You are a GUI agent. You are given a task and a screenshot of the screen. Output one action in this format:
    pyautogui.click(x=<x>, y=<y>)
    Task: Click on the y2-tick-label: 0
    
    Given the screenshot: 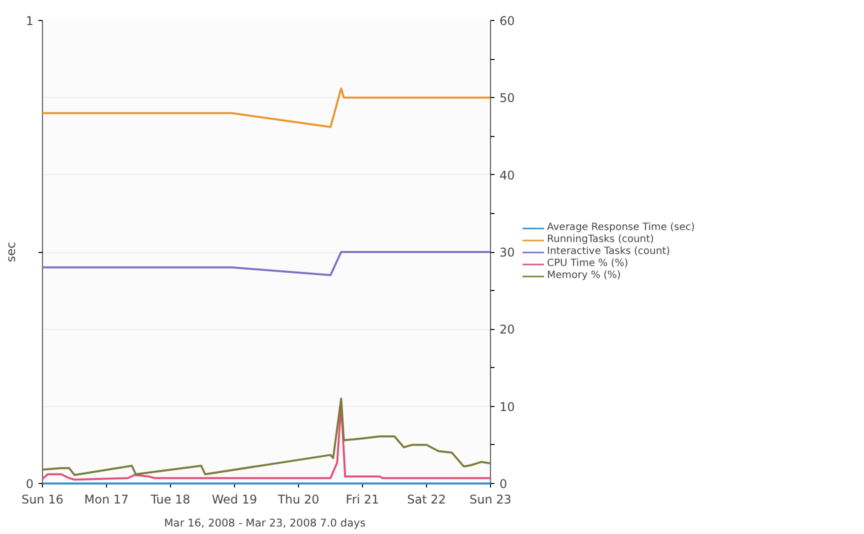 What is the action you would take?
    pyautogui.click(x=504, y=484)
    